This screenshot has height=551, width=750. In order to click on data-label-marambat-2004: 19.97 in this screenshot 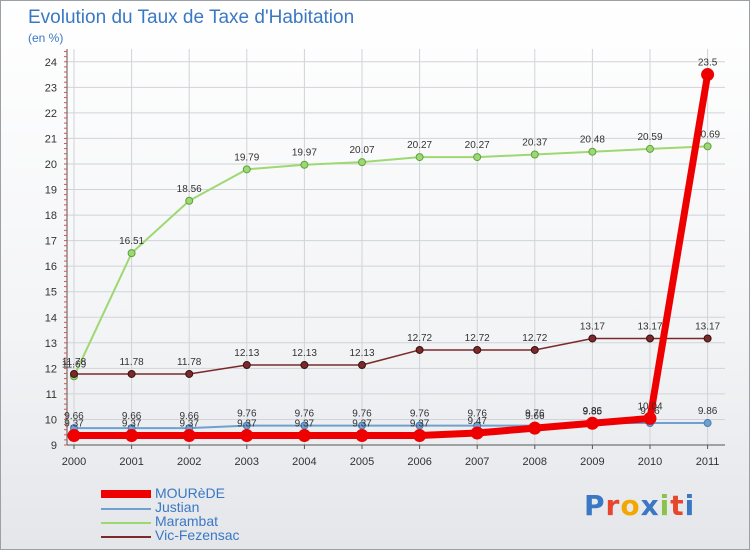, I will do `click(304, 153)`.